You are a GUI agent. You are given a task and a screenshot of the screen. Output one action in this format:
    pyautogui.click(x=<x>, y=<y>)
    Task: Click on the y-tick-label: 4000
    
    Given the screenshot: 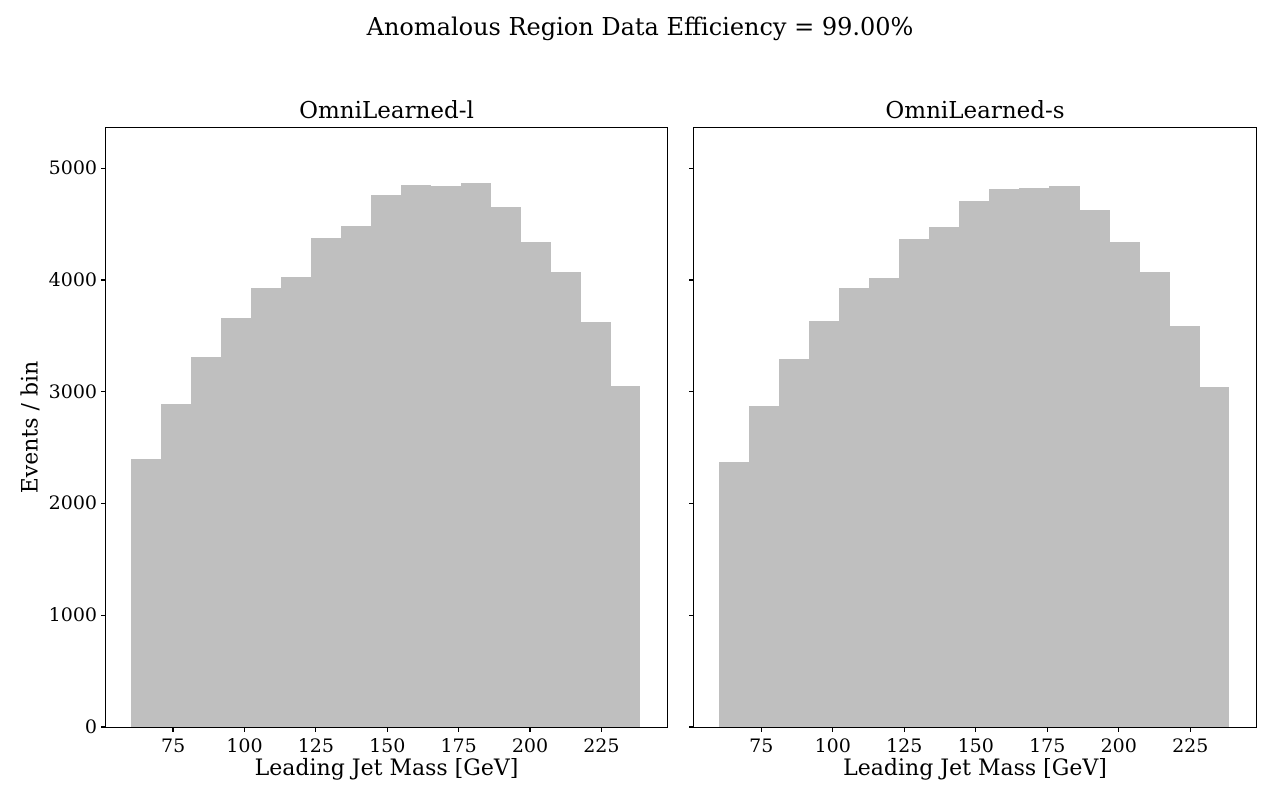 What is the action you would take?
    pyautogui.click(x=72, y=279)
    